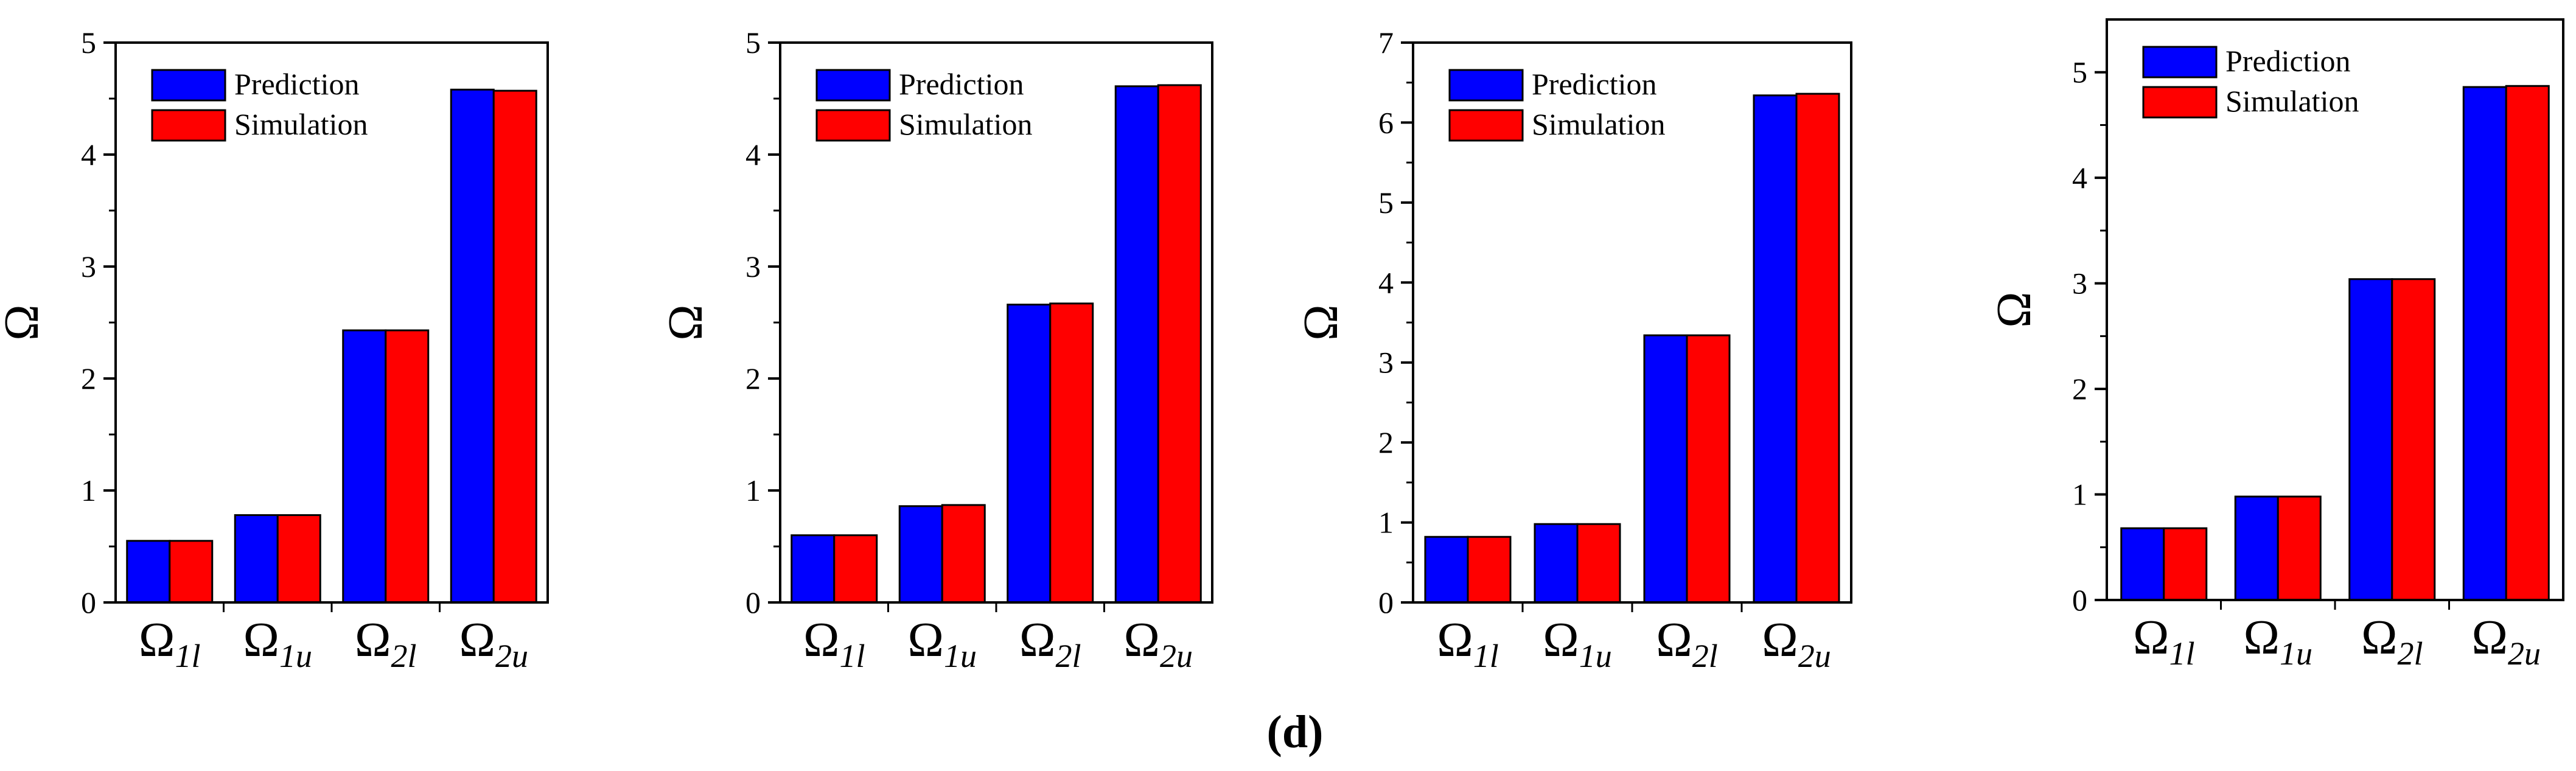 Image resolution: width=2576 pixels, height=771 pixels. What do you see at coordinates (1386, 122) in the screenshot?
I see `y-tick-label: 6` at bounding box center [1386, 122].